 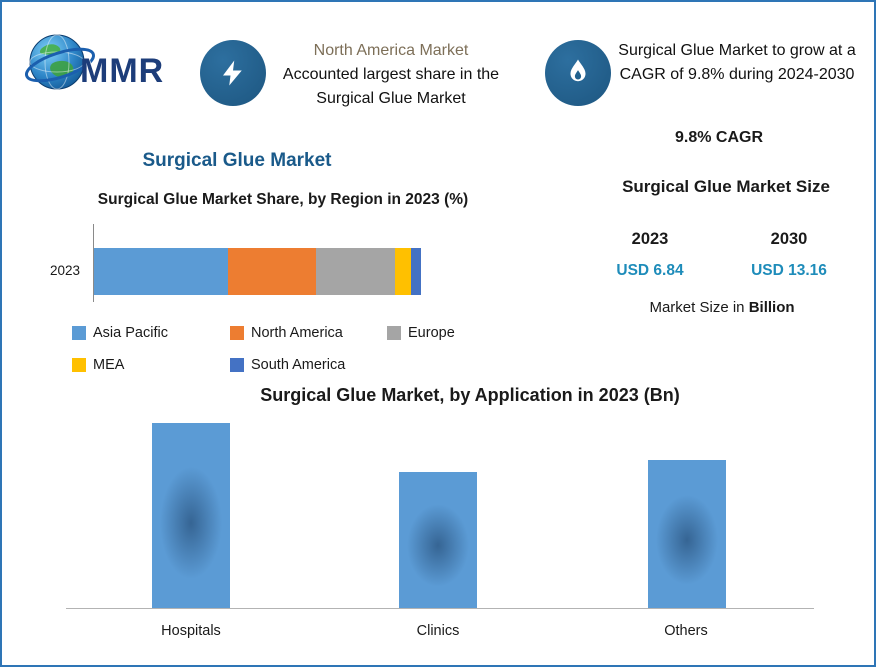 I want to click on year-2030-label: 2030, so click(x=789, y=239).